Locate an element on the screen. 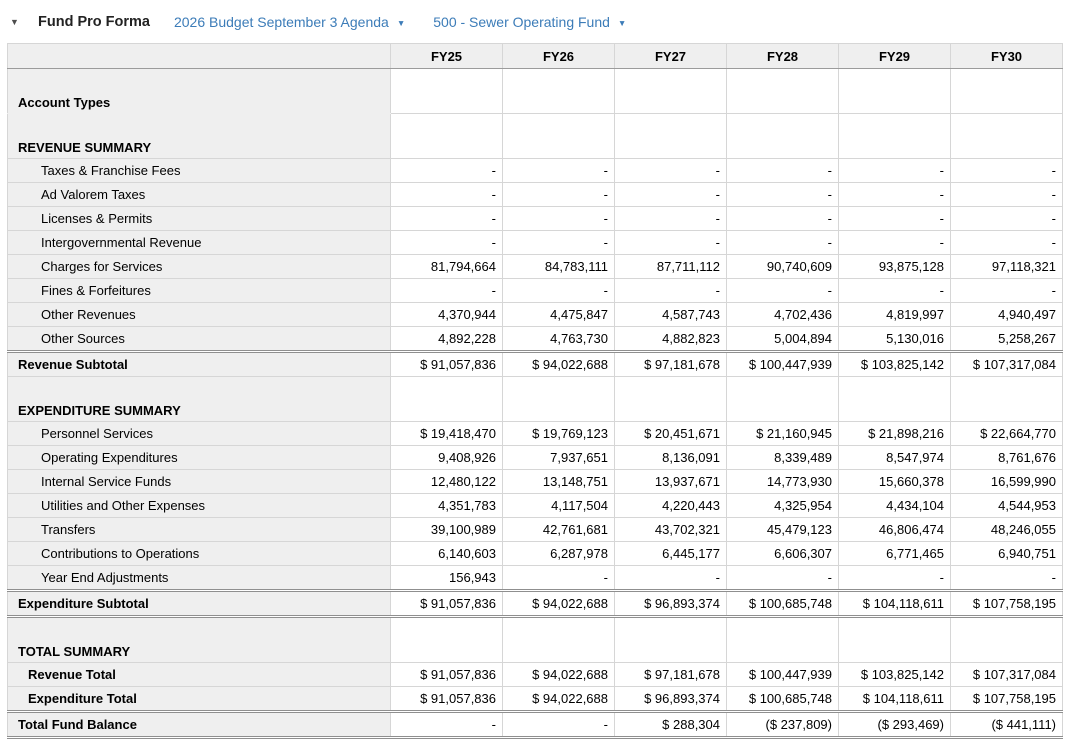 The image size is (1068, 739). cell-value: 8,136,091 is located at coordinates (670, 457).